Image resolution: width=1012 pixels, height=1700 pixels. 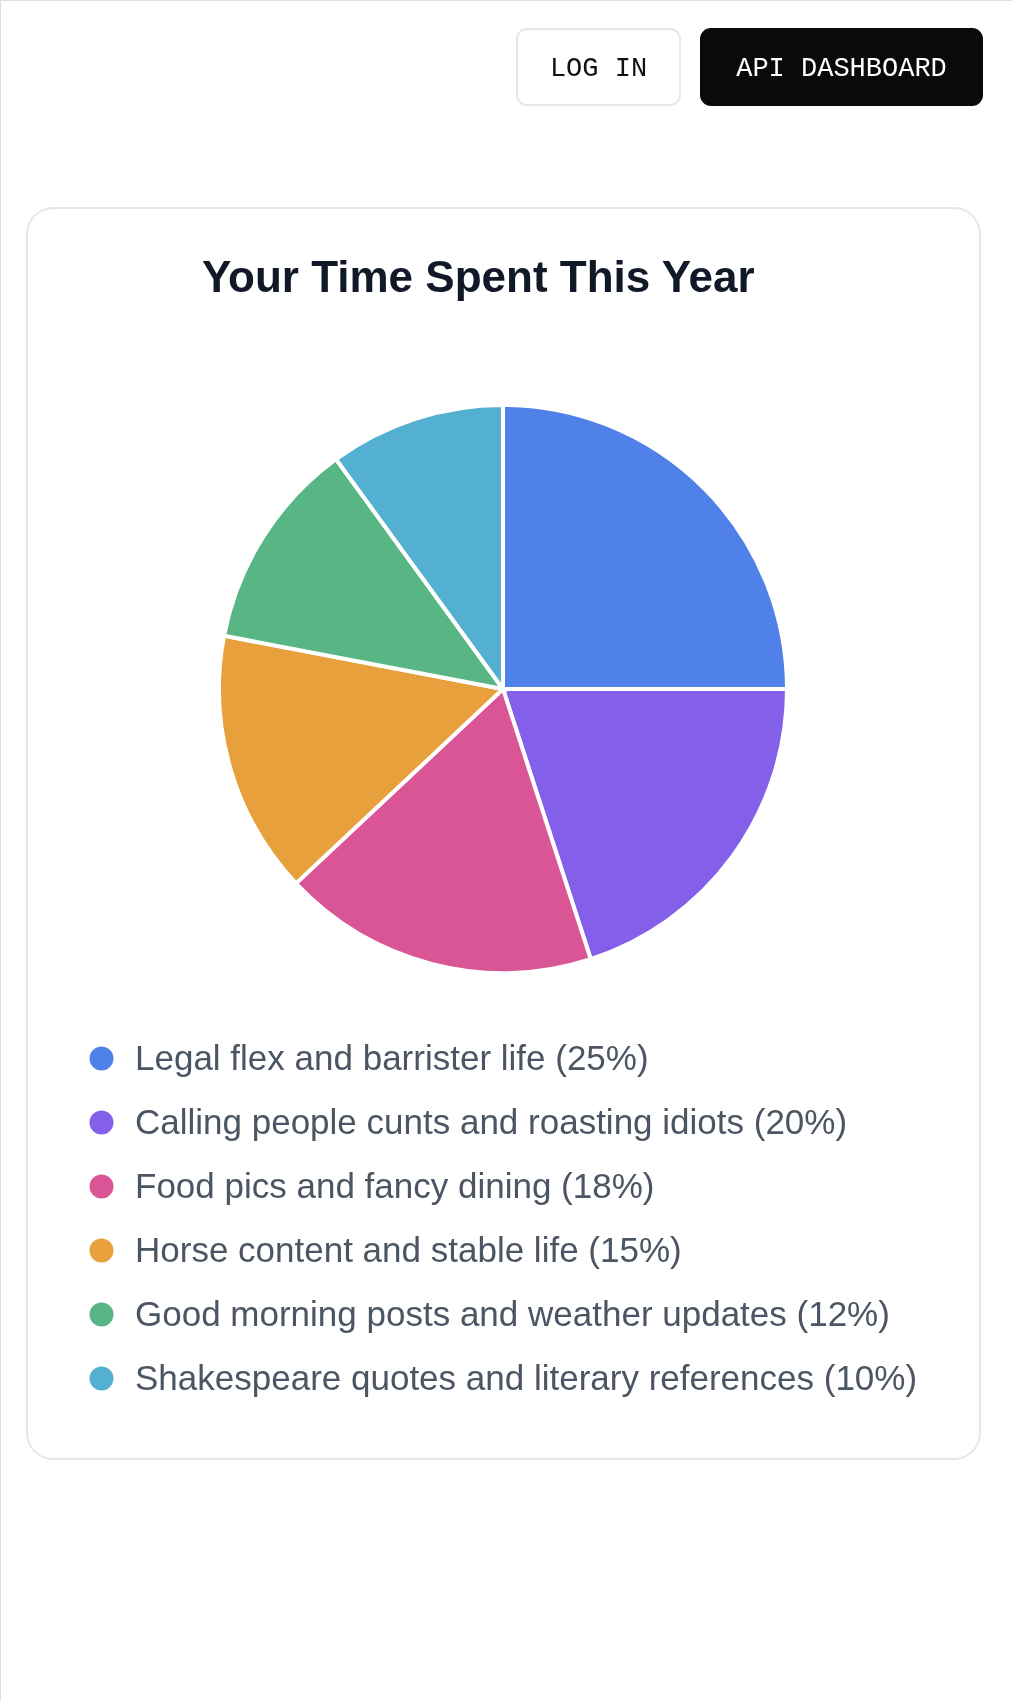 I want to click on chart-title: Your Time Spent This Year, so click(x=478, y=276).